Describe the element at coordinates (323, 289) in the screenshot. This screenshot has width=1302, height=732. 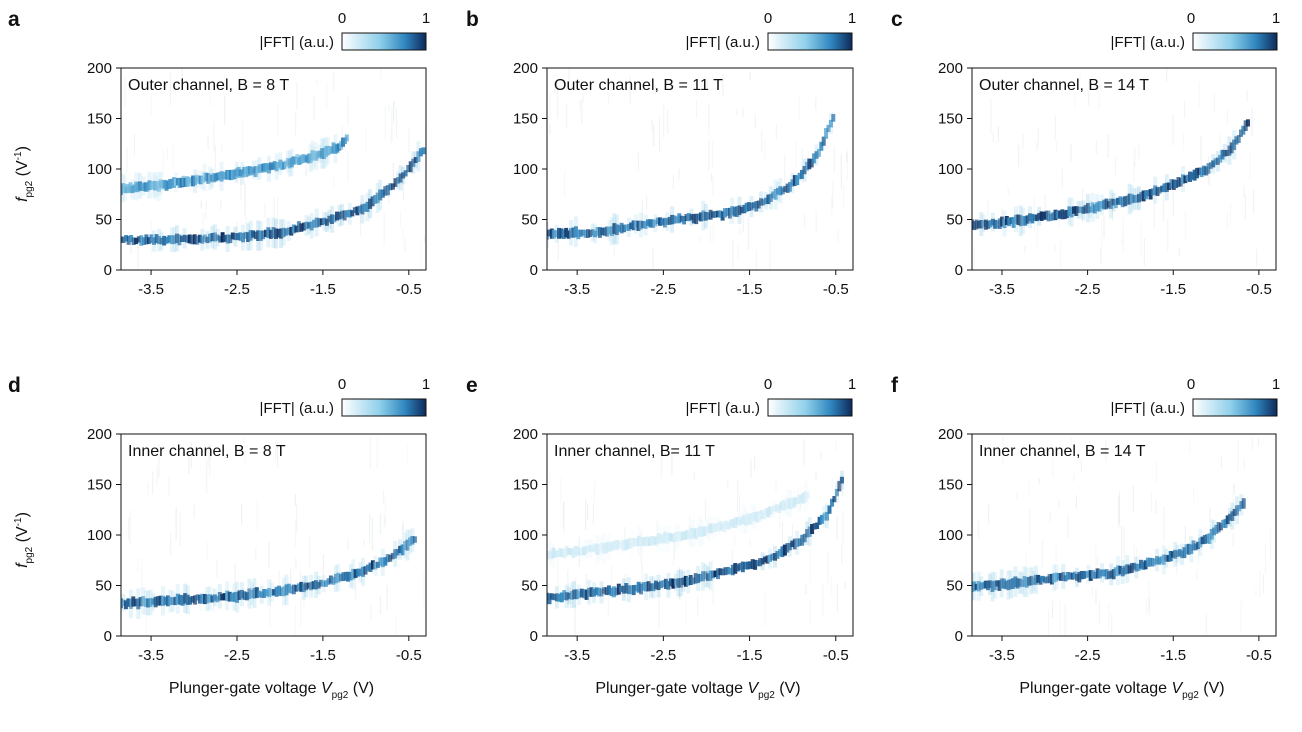
I see `x-tick-label: -1.5` at that location.